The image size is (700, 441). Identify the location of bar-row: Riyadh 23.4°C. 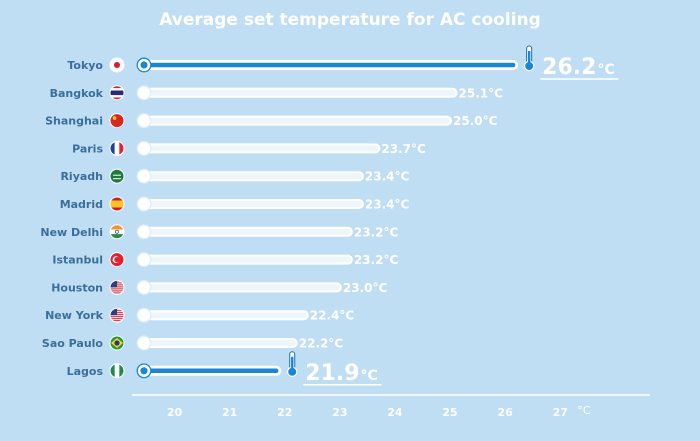
(235, 176).